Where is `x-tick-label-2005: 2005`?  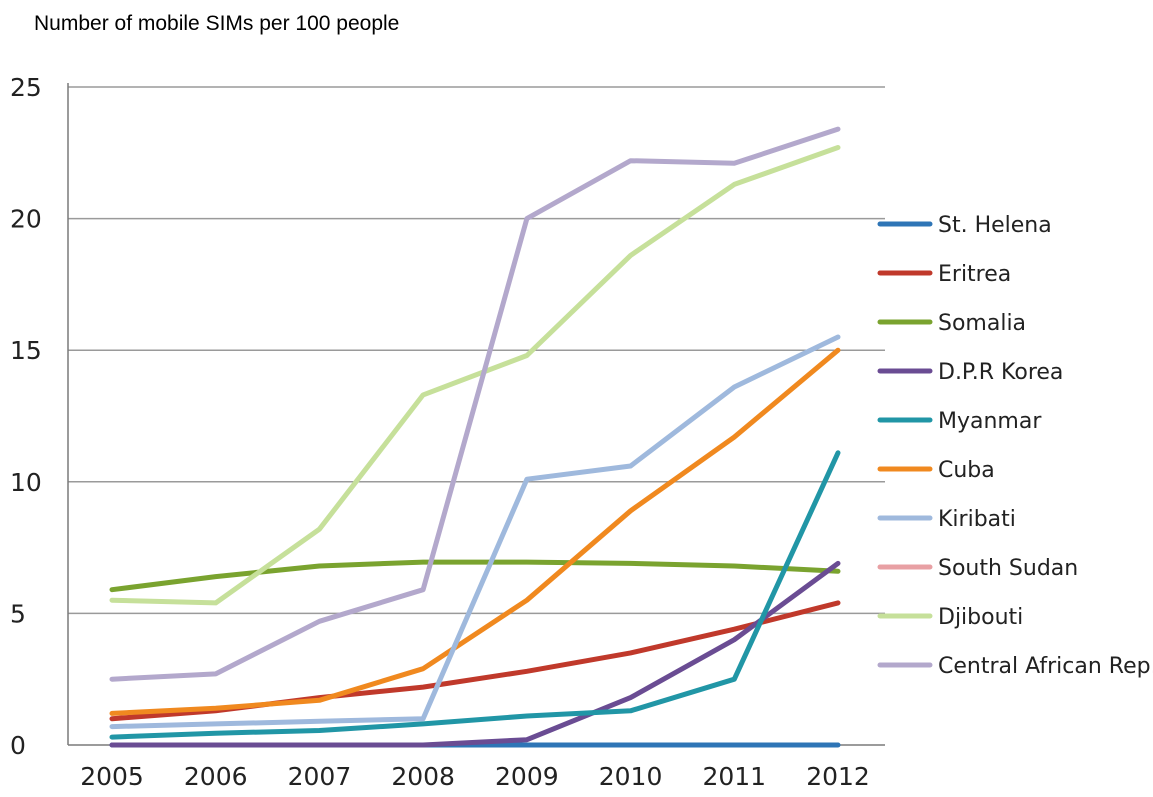
x-tick-label-2005: 2005 is located at coordinates (112, 776).